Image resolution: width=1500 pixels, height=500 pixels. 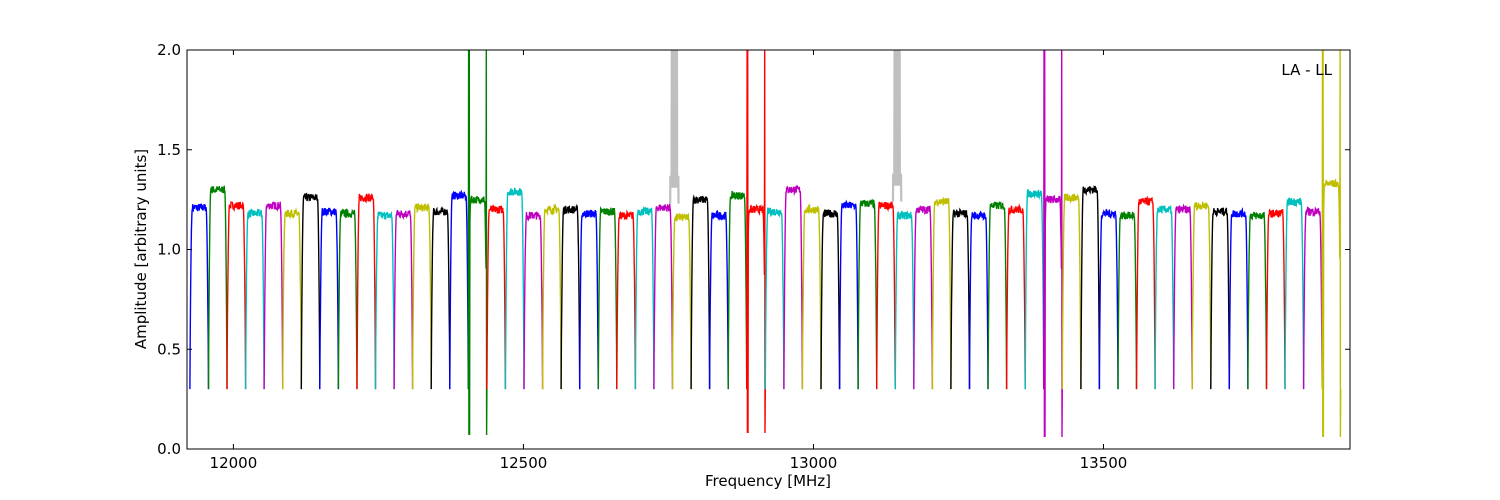 I want to click on y-tick-label: 0.5, so click(x=169, y=349).